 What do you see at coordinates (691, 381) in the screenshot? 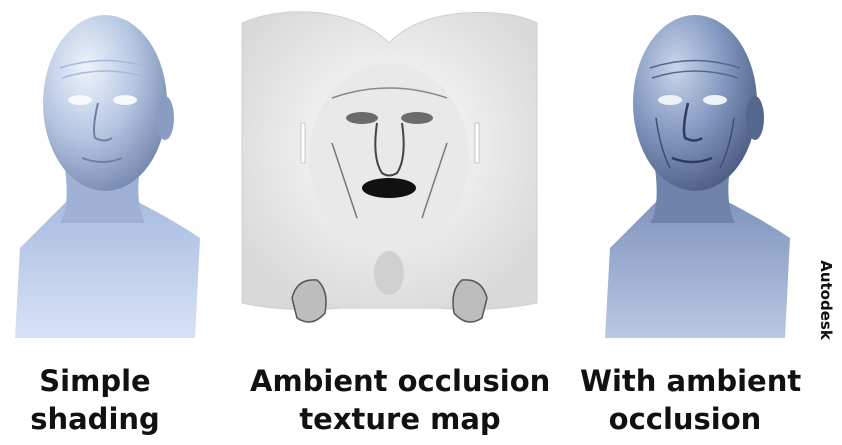
I see `caption-line: With ambient` at bounding box center [691, 381].